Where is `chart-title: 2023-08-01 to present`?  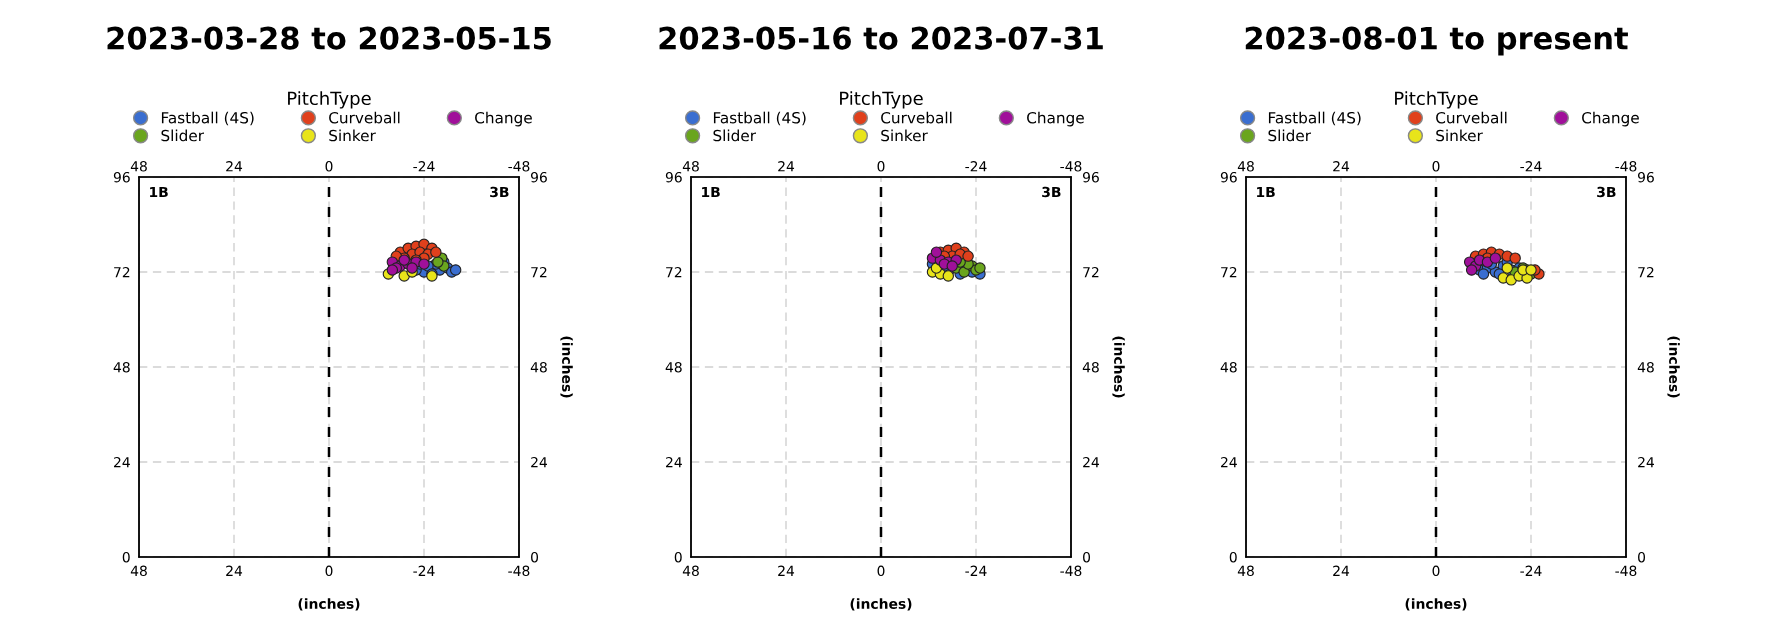
chart-title: 2023-08-01 to present is located at coordinates (1436, 41).